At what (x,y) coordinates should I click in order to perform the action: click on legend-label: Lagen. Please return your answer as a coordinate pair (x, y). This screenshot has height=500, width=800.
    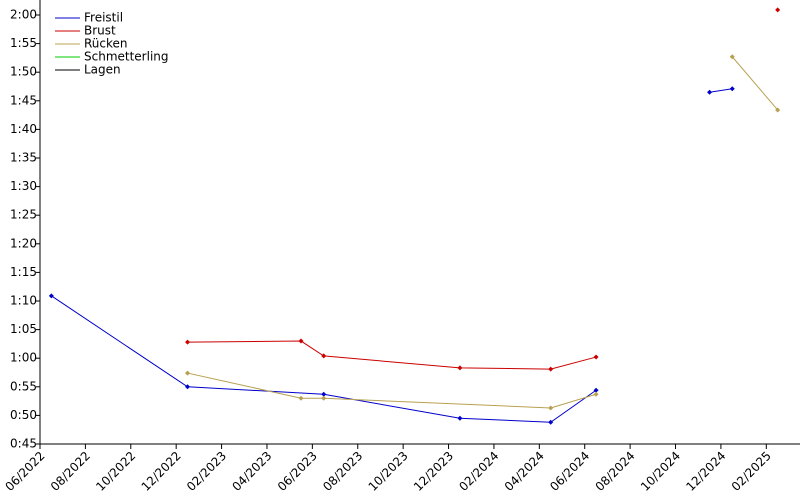
    Looking at the image, I should click on (102, 70).